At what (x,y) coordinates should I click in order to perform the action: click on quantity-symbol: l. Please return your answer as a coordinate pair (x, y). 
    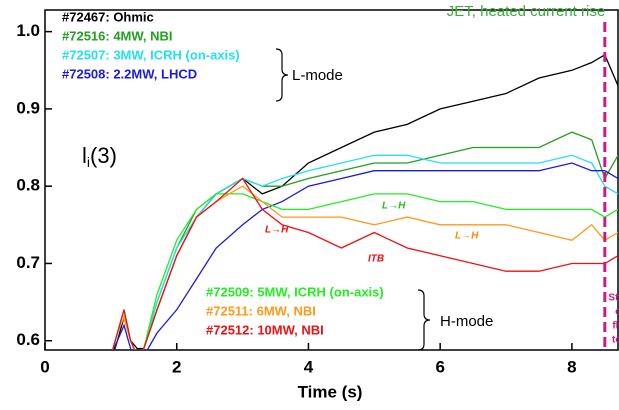
    Looking at the image, I should click on (84, 155).